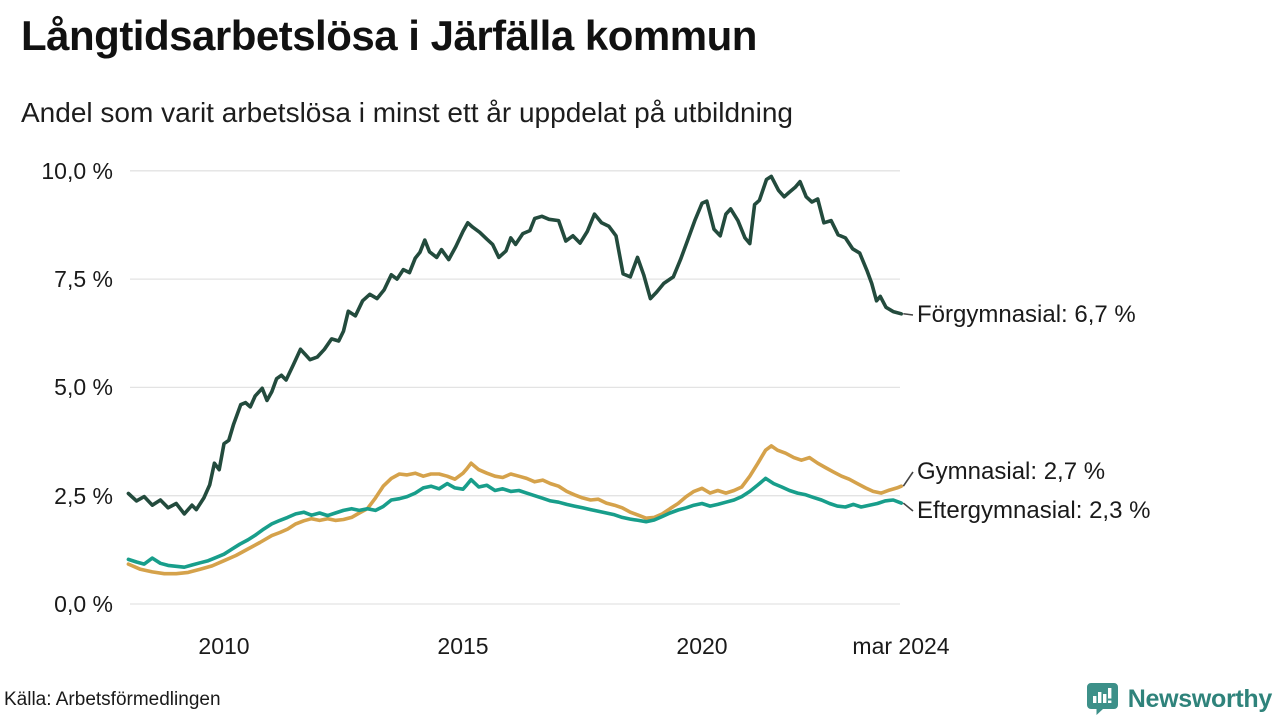  What do you see at coordinates (83, 495) in the screenshot?
I see `y-tick-label: 2,5 %` at bounding box center [83, 495].